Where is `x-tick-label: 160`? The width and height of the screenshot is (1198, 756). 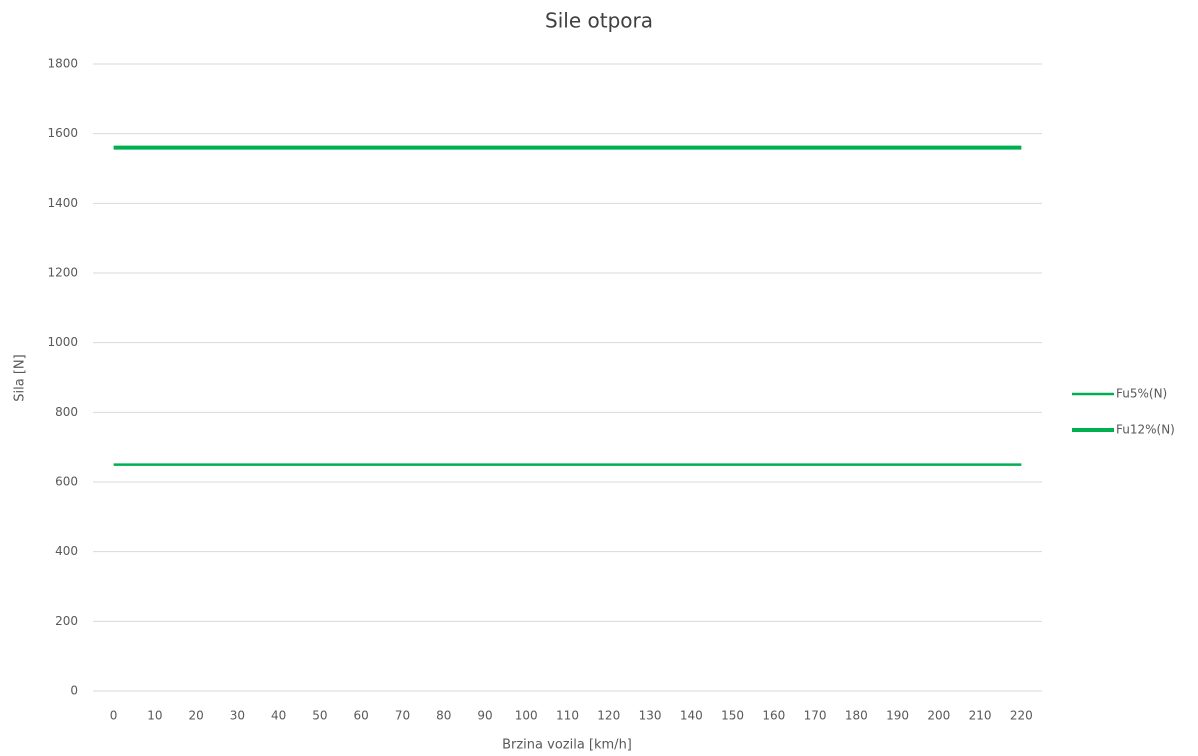 x-tick-label: 160 is located at coordinates (773, 716).